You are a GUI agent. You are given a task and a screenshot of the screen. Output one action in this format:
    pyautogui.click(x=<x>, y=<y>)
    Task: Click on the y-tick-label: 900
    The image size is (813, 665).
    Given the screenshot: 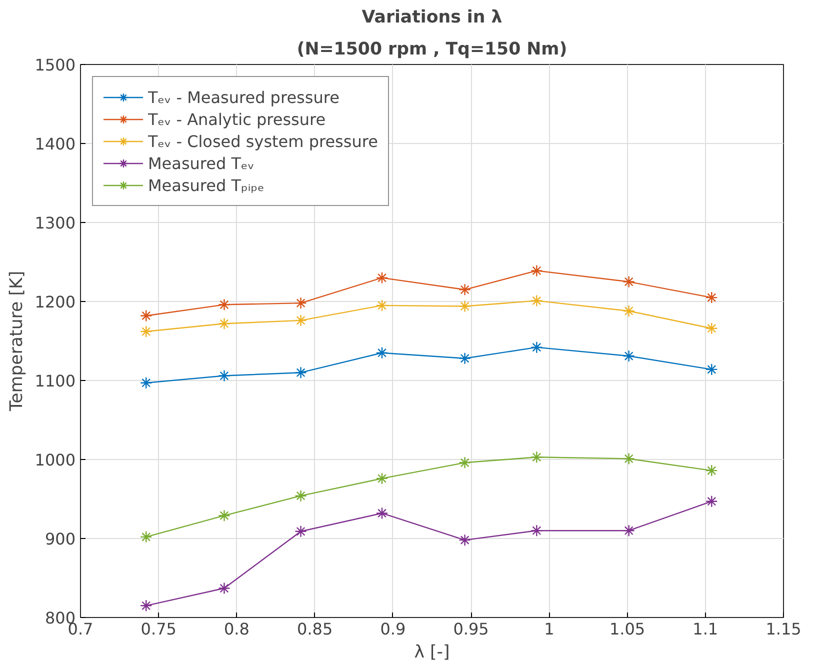 What is the action you would take?
    pyautogui.click(x=60, y=539)
    